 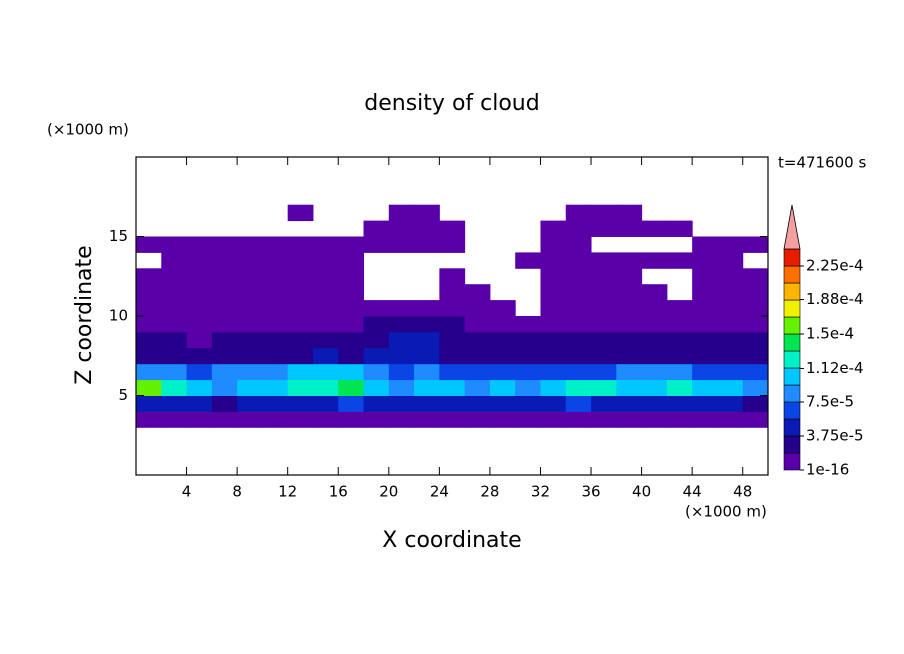 I want to click on colorbar-tick-label: 2.25e-4, so click(x=835, y=266).